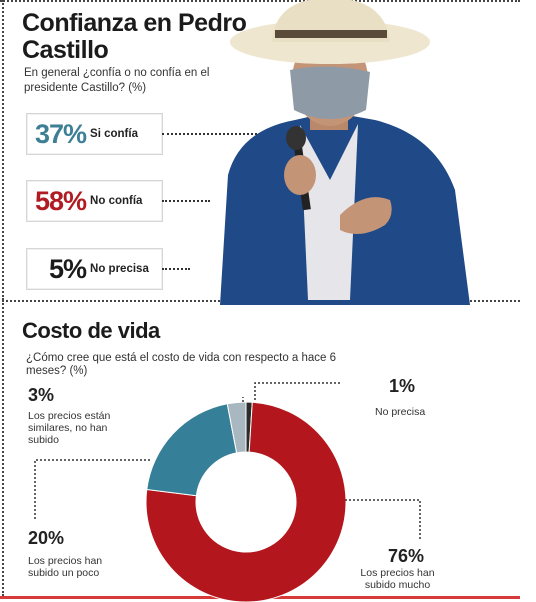 The image size is (536, 602). What do you see at coordinates (92, 489) in the screenshot?
I see `leader-line-20pct` at bounding box center [92, 489].